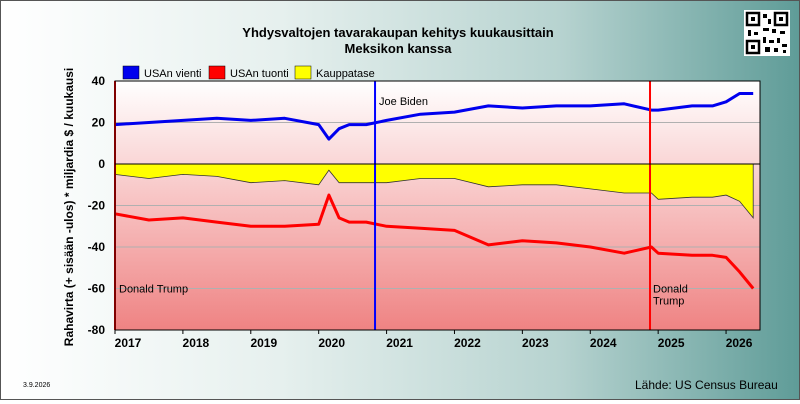 Image resolution: width=800 pixels, height=404 pixels. What do you see at coordinates (331, 343) in the screenshot?
I see `x-tick-label: 2020` at bounding box center [331, 343].